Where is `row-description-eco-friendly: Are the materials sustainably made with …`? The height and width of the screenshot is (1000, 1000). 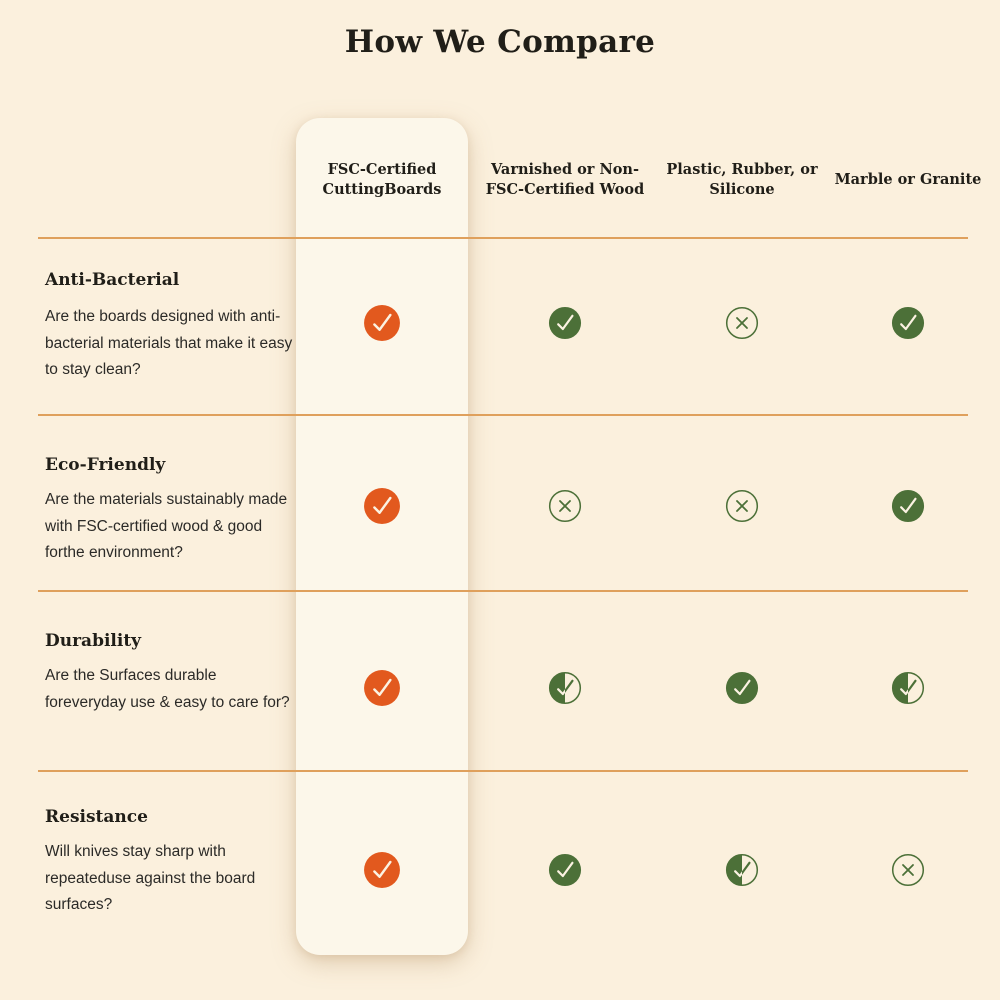
row-description-eco-friendly: Are the materials sustainably made with … is located at coordinates (166, 526).